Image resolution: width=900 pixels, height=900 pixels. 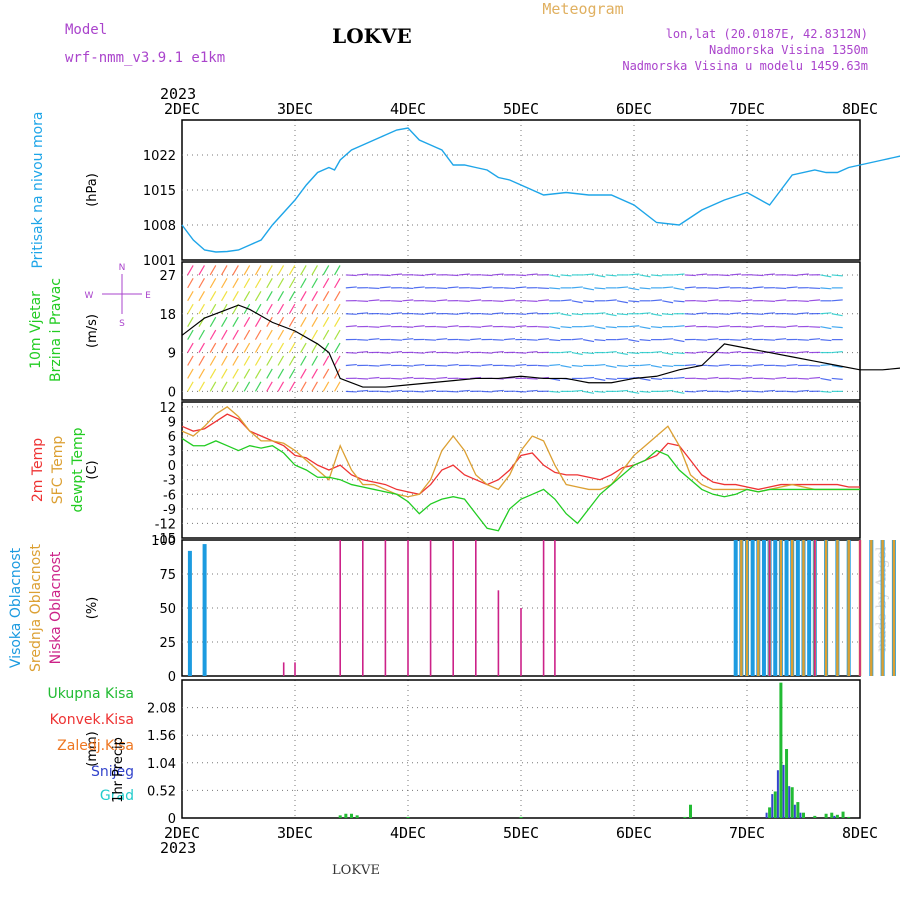 What do you see at coordinates (161, 791) in the screenshot?
I see `y-tick-label: 0.52` at bounding box center [161, 791].